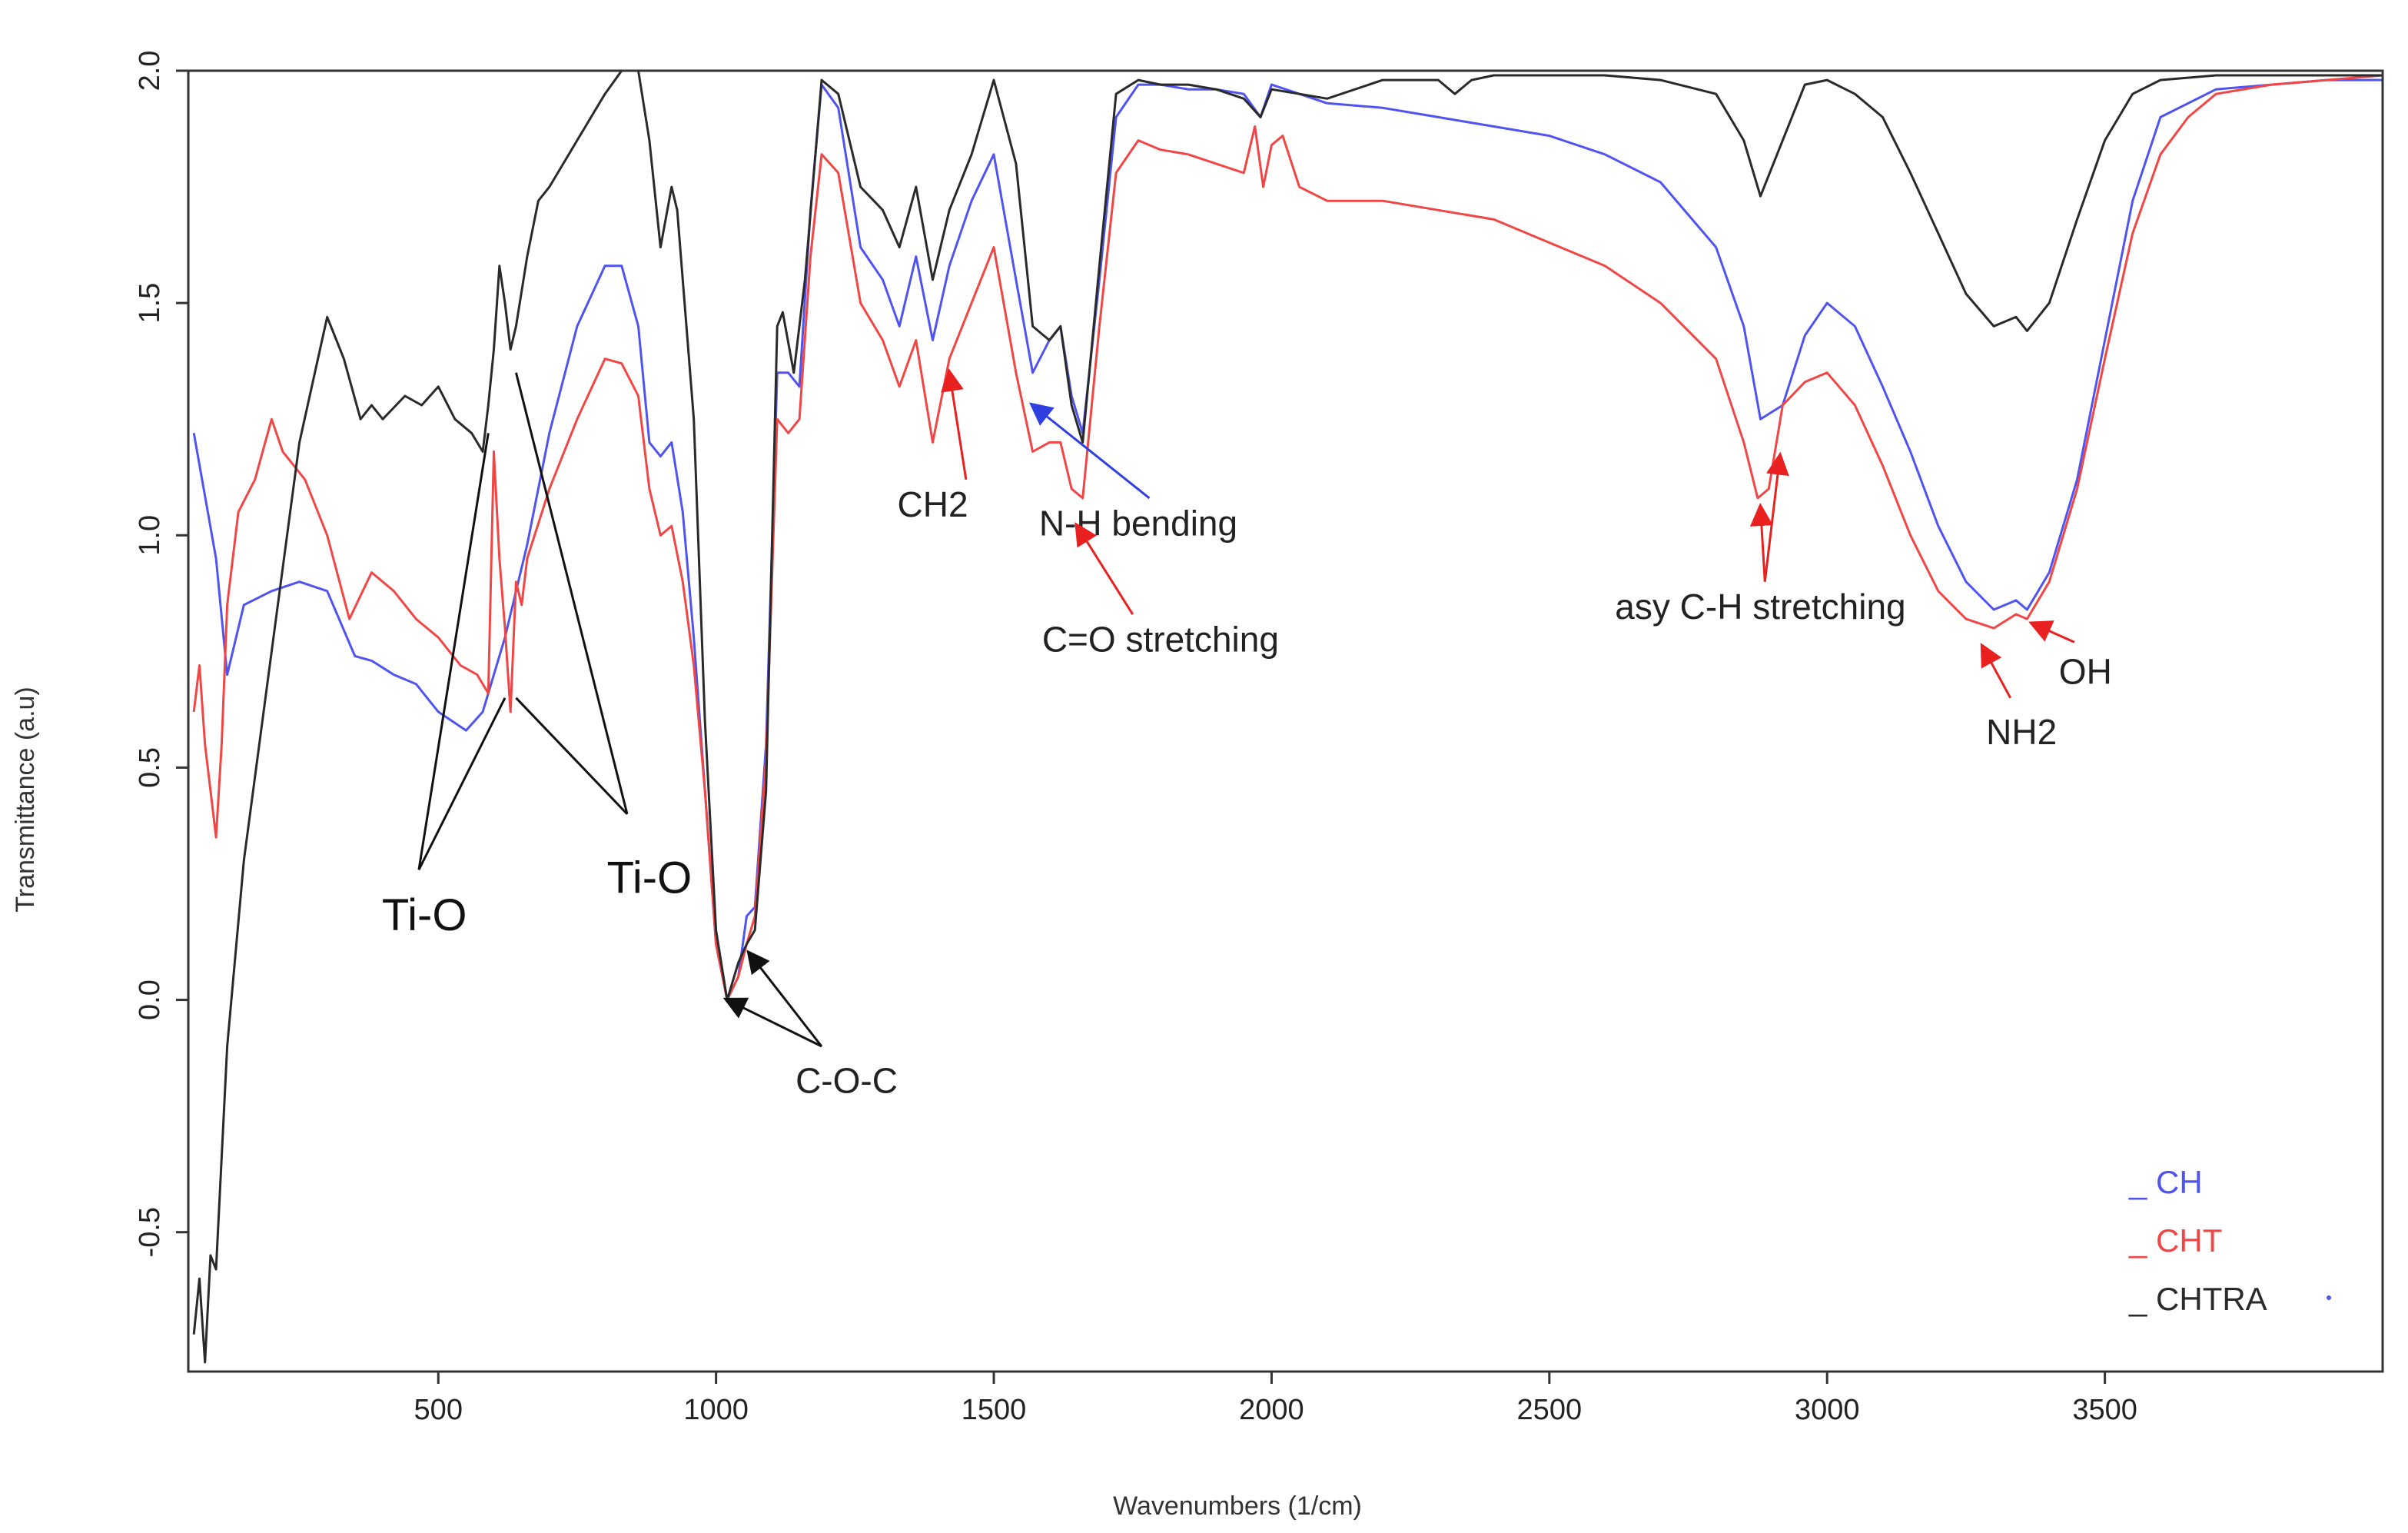  What do you see at coordinates (150, 71) in the screenshot?
I see `y-tick-label: 2.0` at bounding box center [150, 71].